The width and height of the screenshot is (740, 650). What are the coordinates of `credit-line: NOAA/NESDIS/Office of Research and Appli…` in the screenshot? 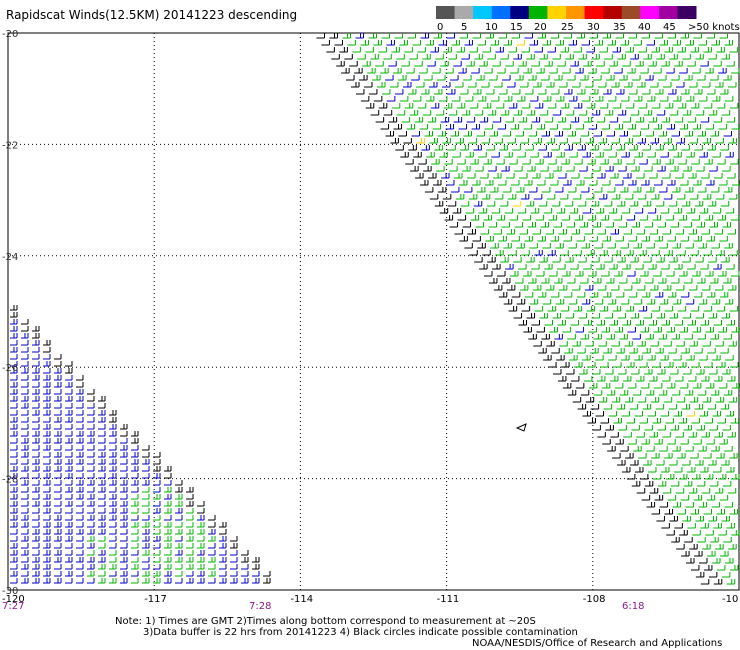 It's located at (597, 643).